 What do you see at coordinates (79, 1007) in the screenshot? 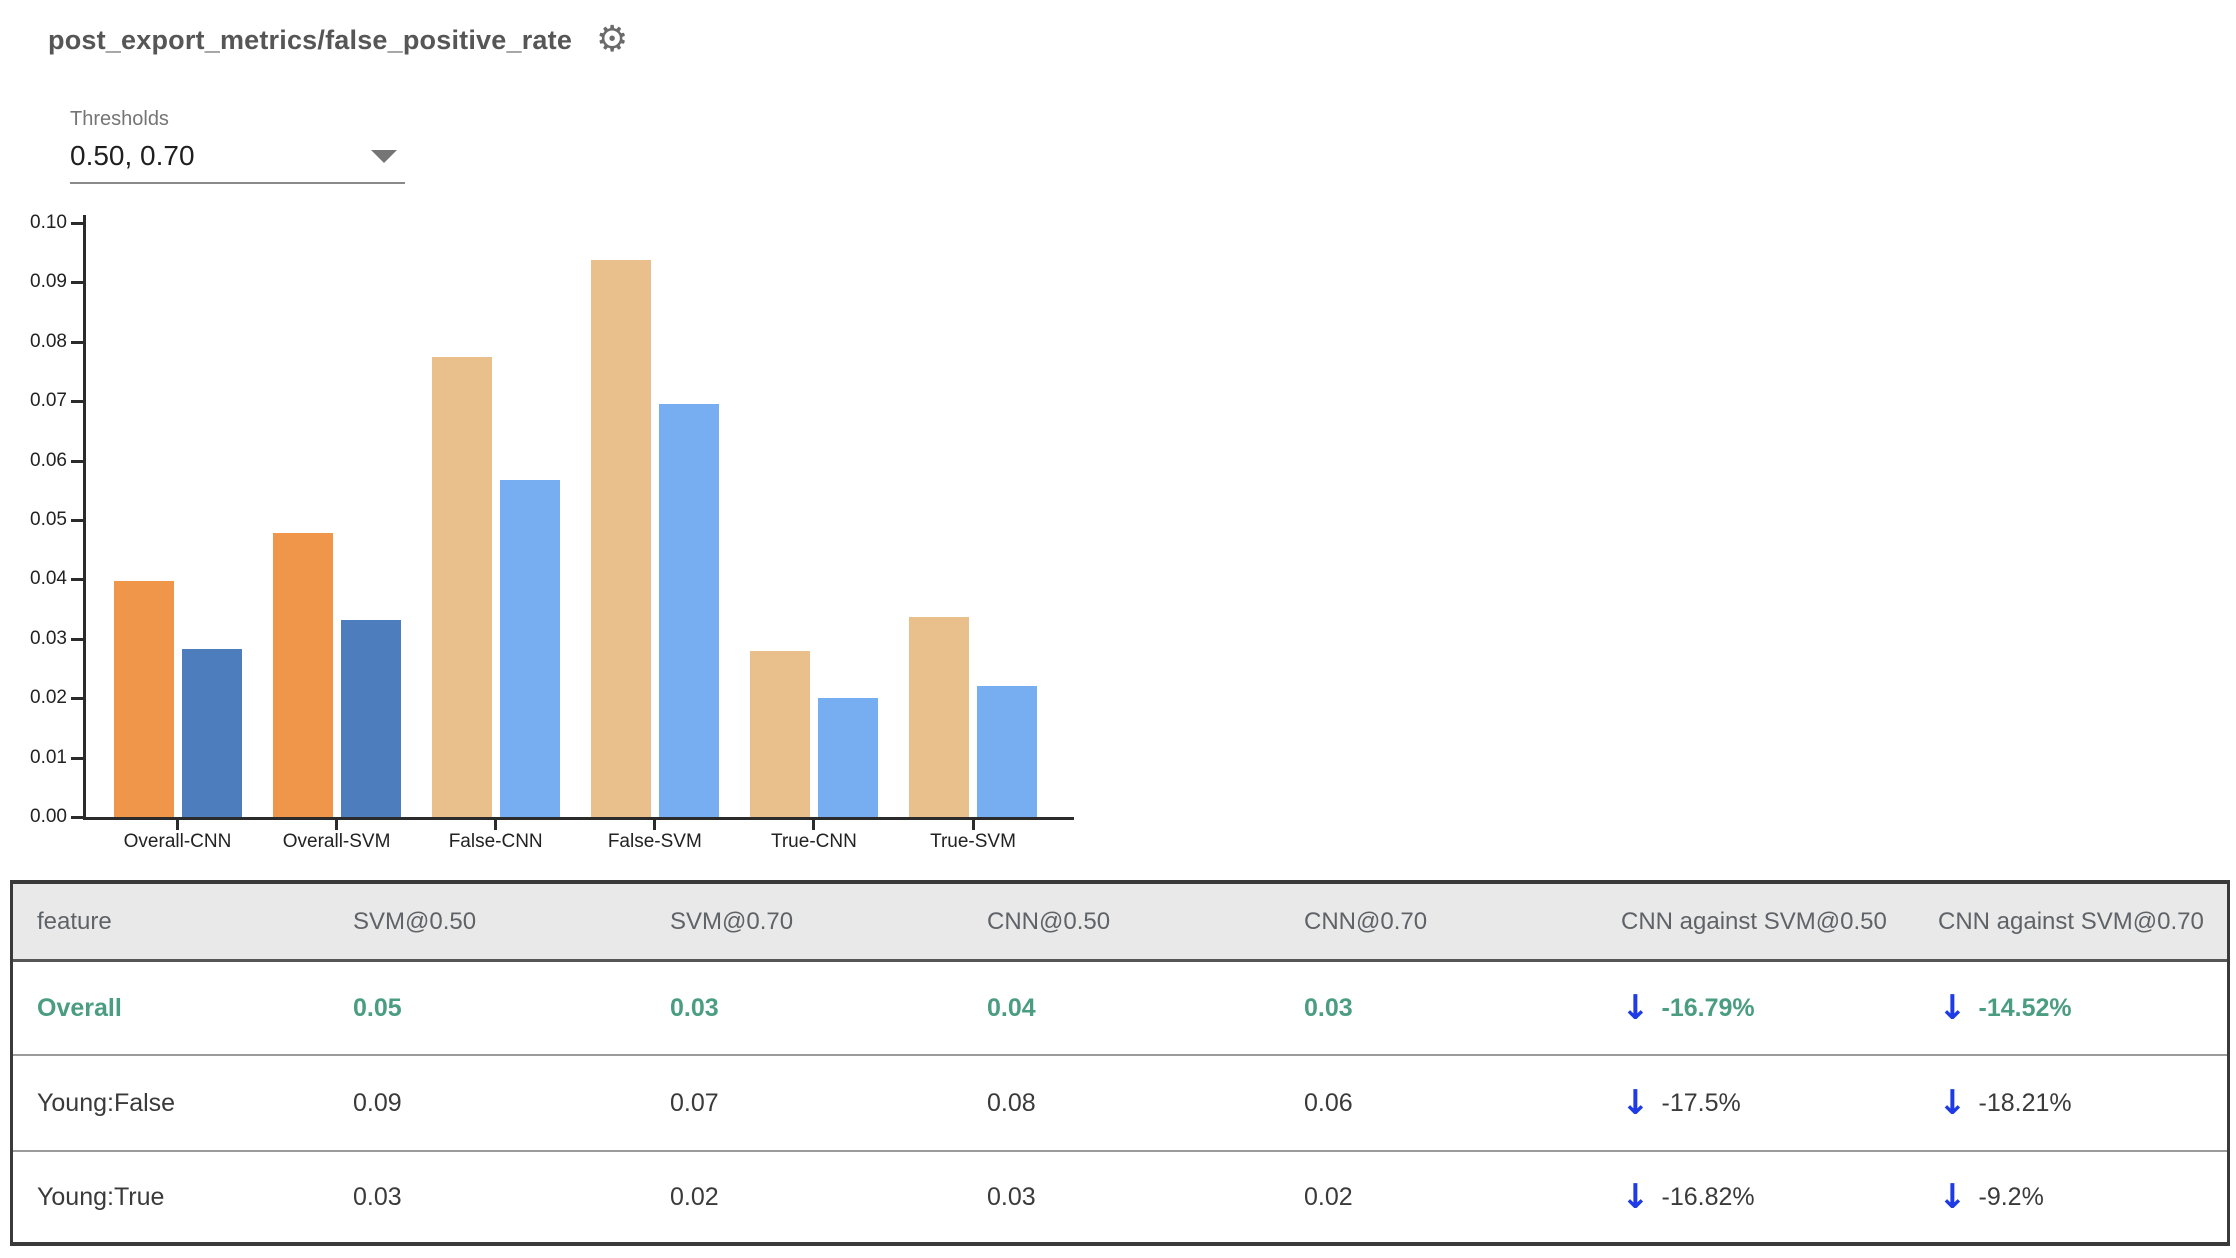
I see `feature-cell: Overall` at bounding box center [79, 1007].